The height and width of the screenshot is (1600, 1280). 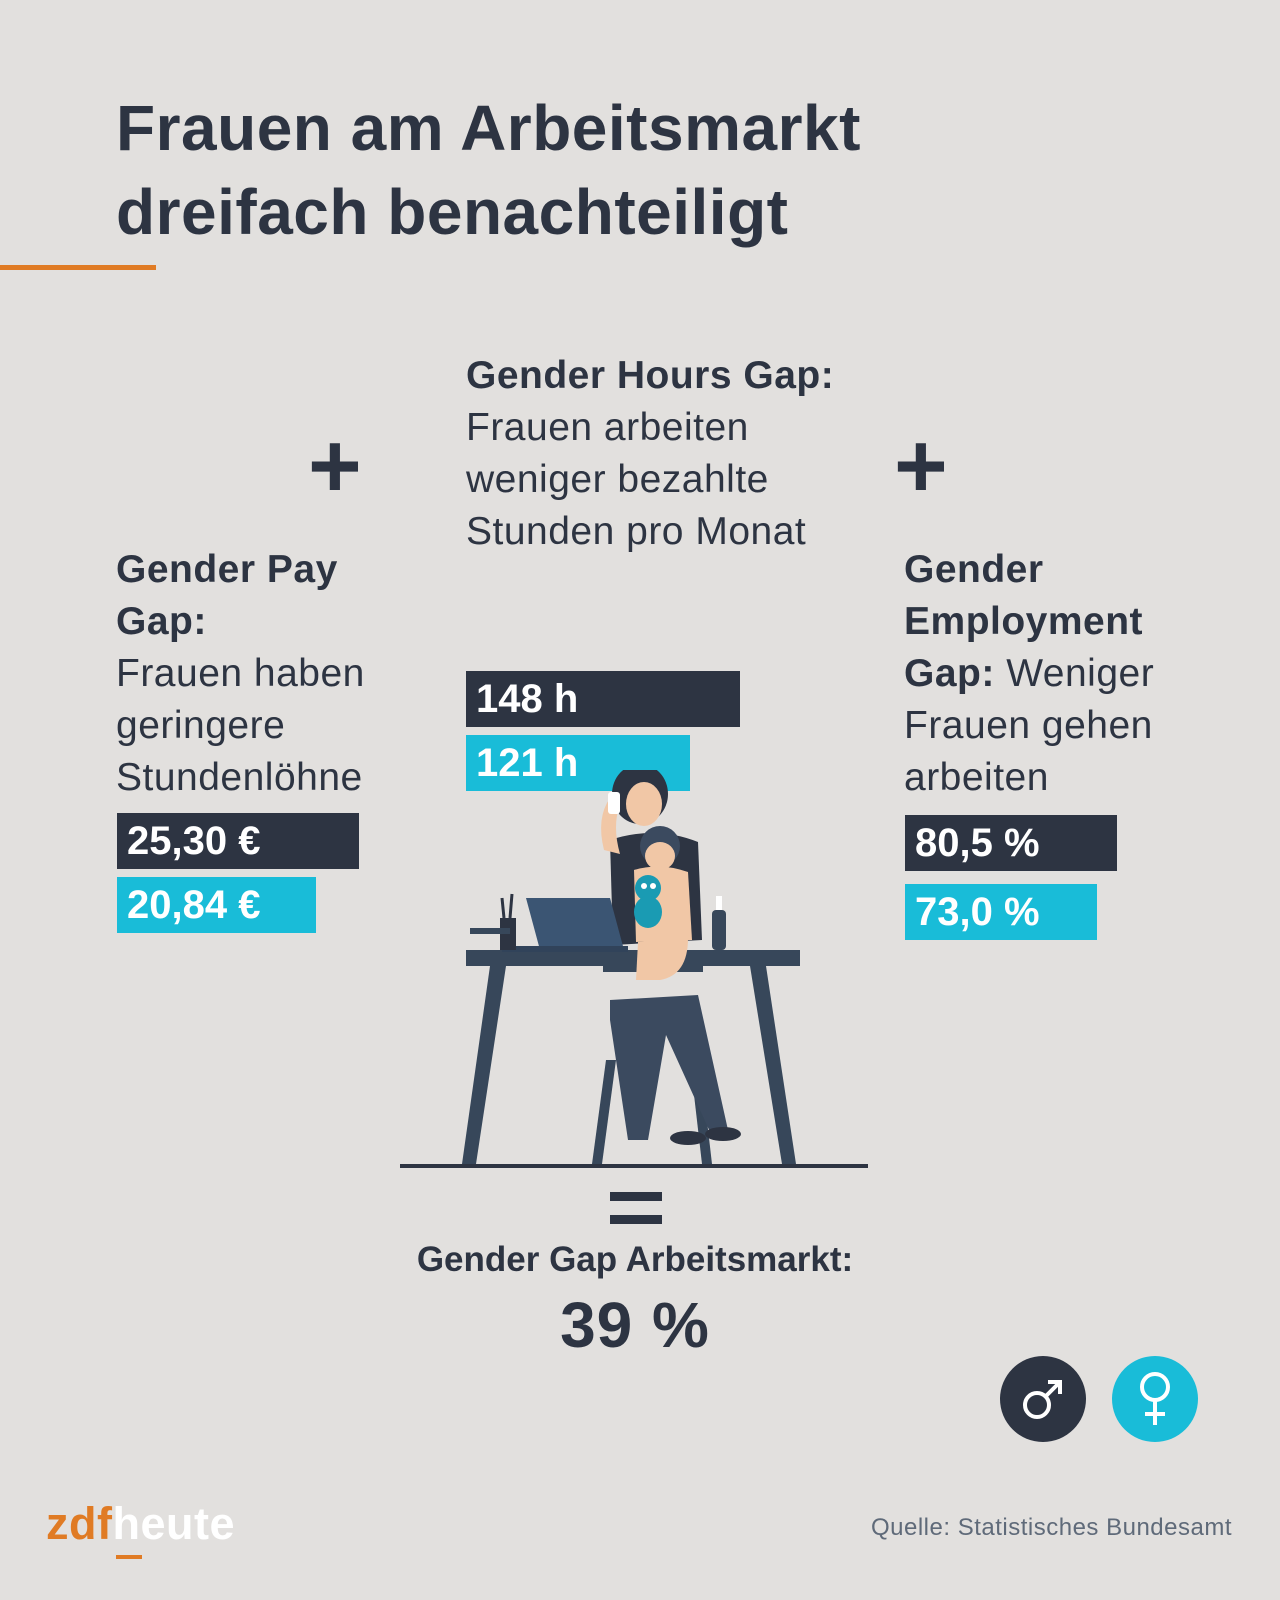 I want to click on hours-gap-heading: Gender Hours Gap:, so click(x=650, y=375).